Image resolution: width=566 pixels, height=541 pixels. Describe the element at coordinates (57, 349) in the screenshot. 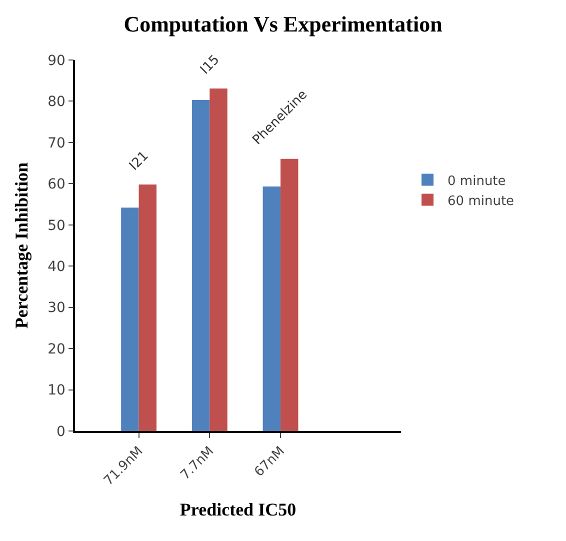

I see `y-tick-label: 20` at that location.